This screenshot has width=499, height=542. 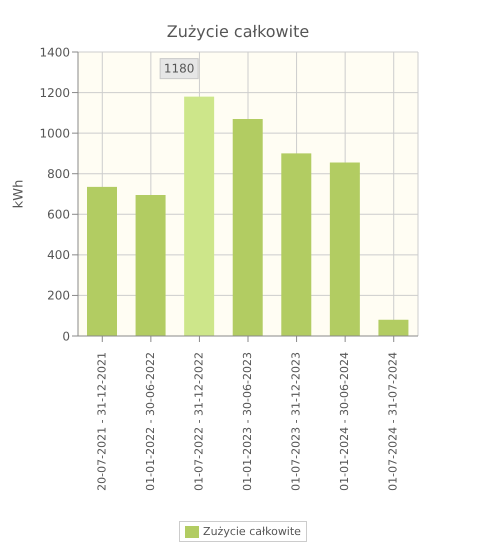 What do you see at coordinates (247, 421) in the screenshot?
I see `x-tick-label: 01-01-2023 - 30-06-2023` at bounding box center [247, 421].